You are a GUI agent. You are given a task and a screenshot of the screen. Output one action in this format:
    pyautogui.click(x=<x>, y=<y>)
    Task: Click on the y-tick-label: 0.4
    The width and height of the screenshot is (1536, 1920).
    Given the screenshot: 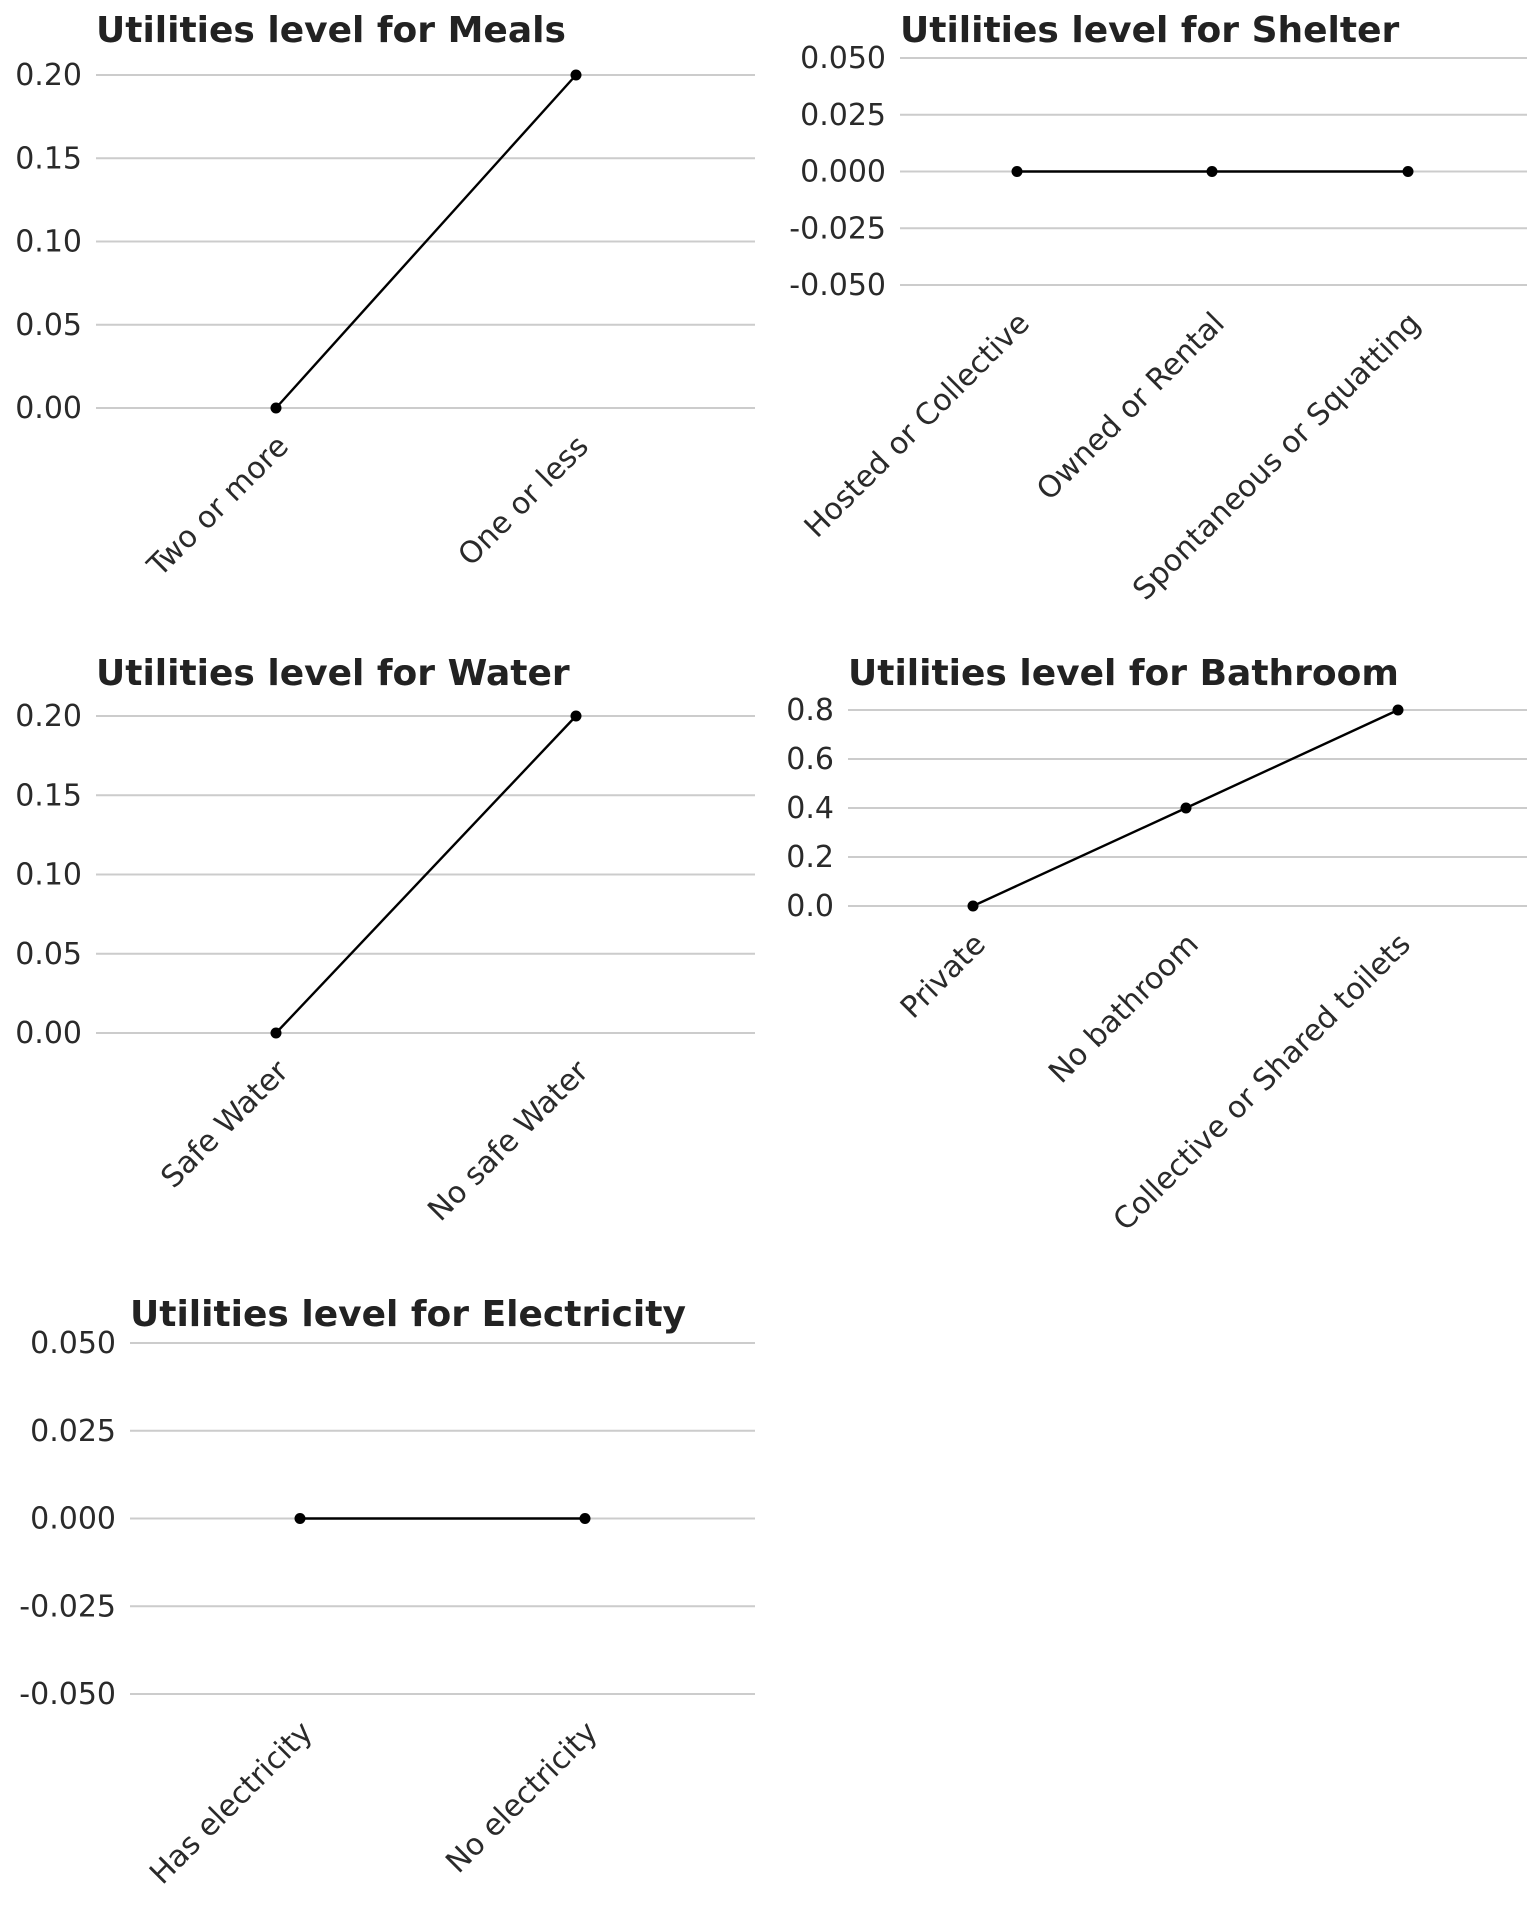 What is the action you would take?
    pyautogui.click(x=810, y=808)
    